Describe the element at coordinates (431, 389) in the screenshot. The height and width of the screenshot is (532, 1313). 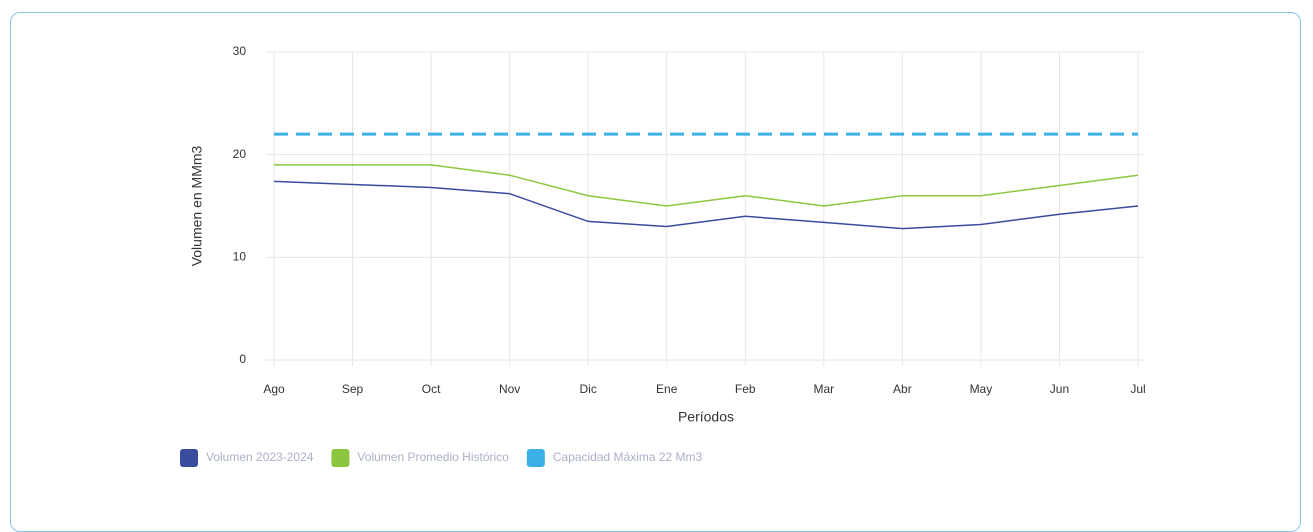
I see `x-tick-label: Oct` at that location.